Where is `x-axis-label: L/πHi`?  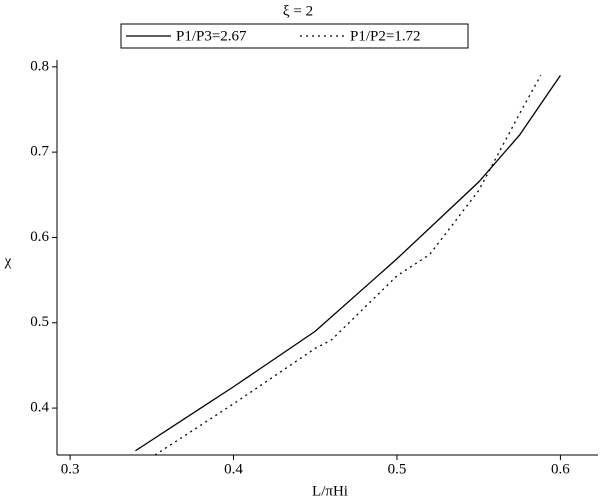 x-axis-label: L/πHi is located at coordinates (330, 491).